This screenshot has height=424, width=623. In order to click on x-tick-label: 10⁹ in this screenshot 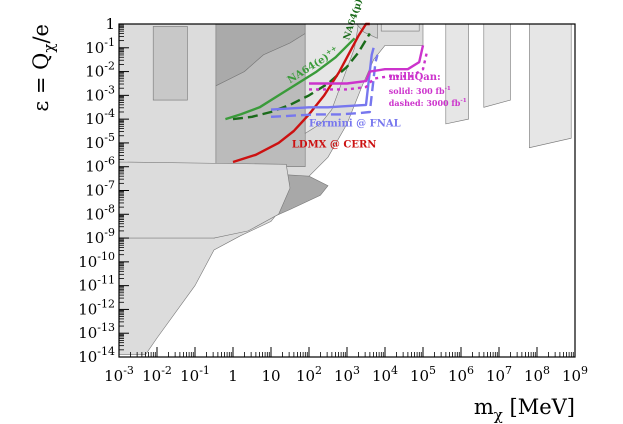, I will do `click(575, 374)`.